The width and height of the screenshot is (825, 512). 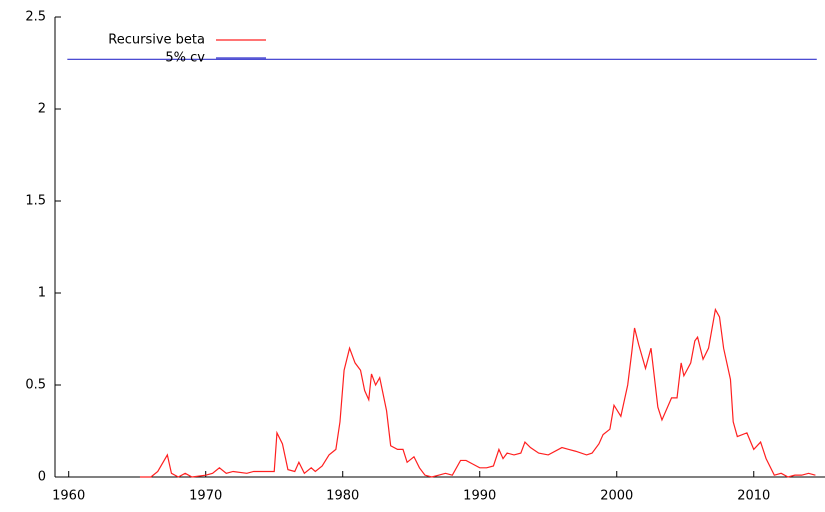 What do you see at coordinates (42, 109) in the screenshot?
I see `y-tick-label: 2` at bounding box center [42, 109].